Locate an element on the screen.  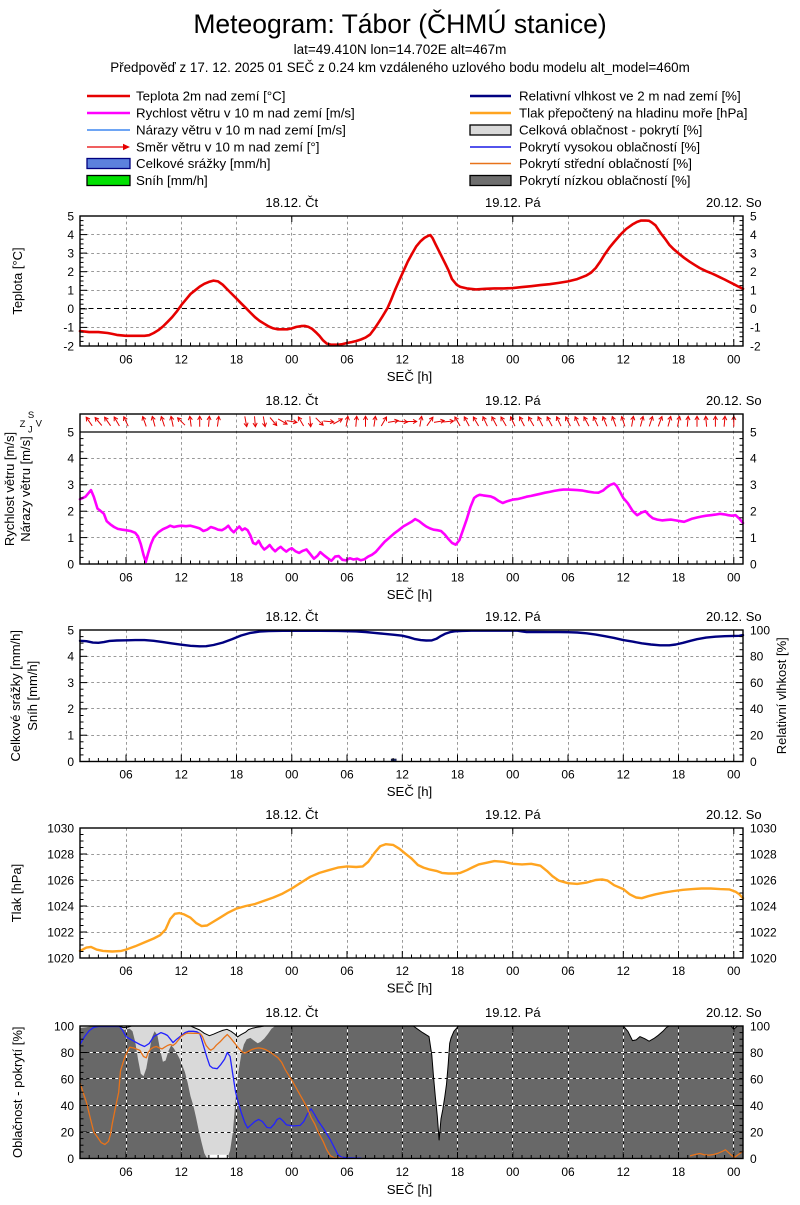
svg-text: Relativní vlhkost [%] is located at coordinates (781, 695).